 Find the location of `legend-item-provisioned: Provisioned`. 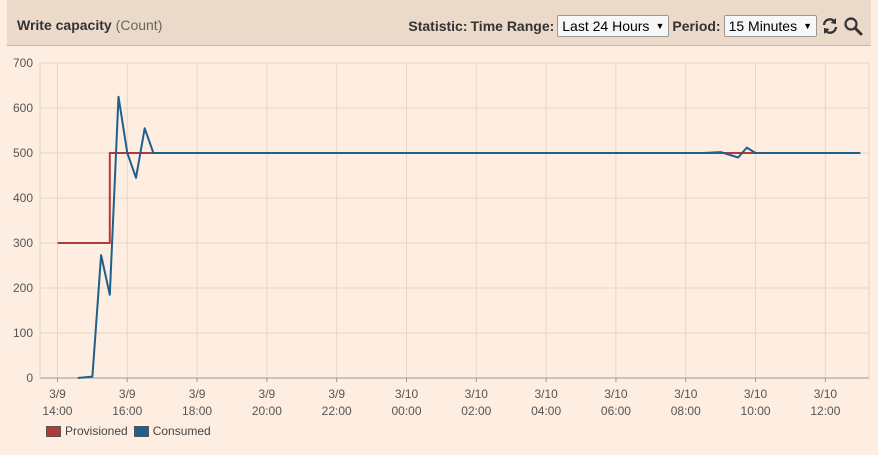

legend-item-provisioned: Provisioned is located at coordinates (87, 431).